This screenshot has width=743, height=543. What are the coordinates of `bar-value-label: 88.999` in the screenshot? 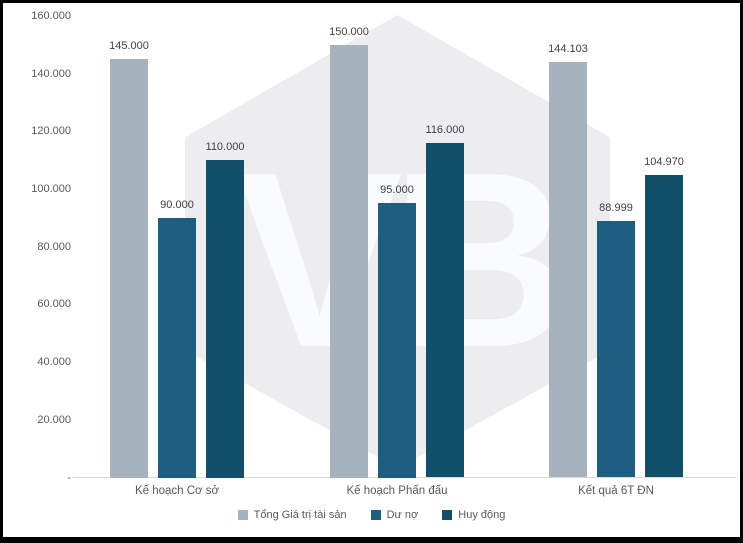 It's located at (616, 207).